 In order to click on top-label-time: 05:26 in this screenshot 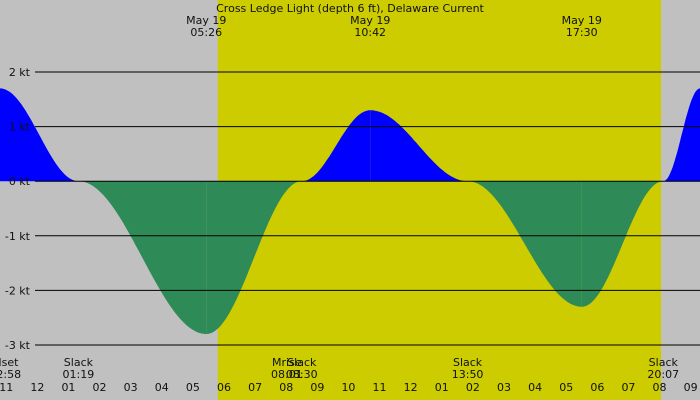, I will do `click(206, 32)`.